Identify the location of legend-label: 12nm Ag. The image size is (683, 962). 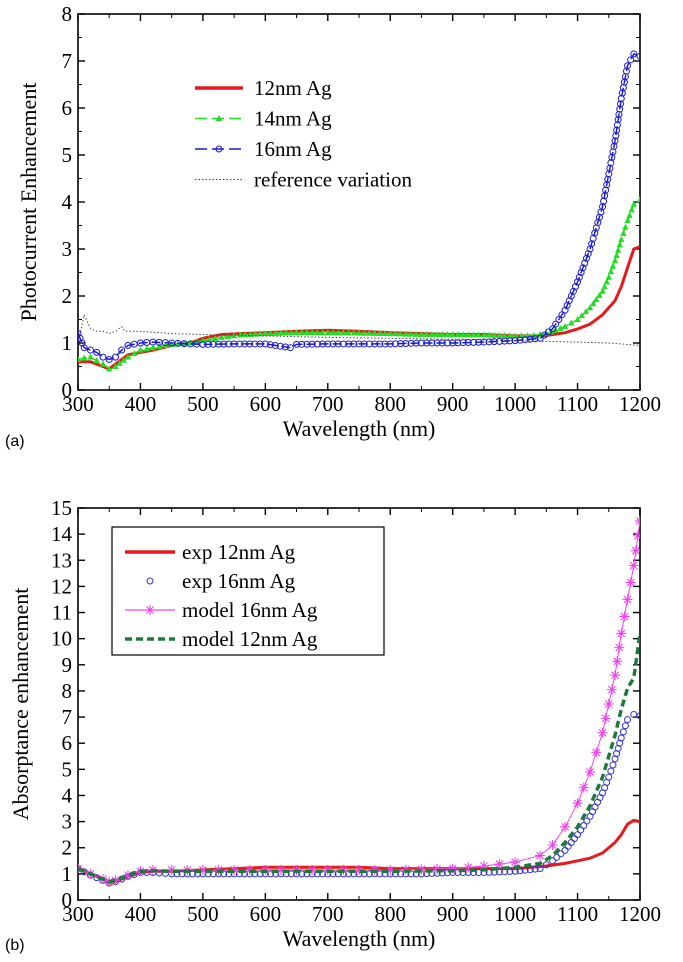
(293, 88).